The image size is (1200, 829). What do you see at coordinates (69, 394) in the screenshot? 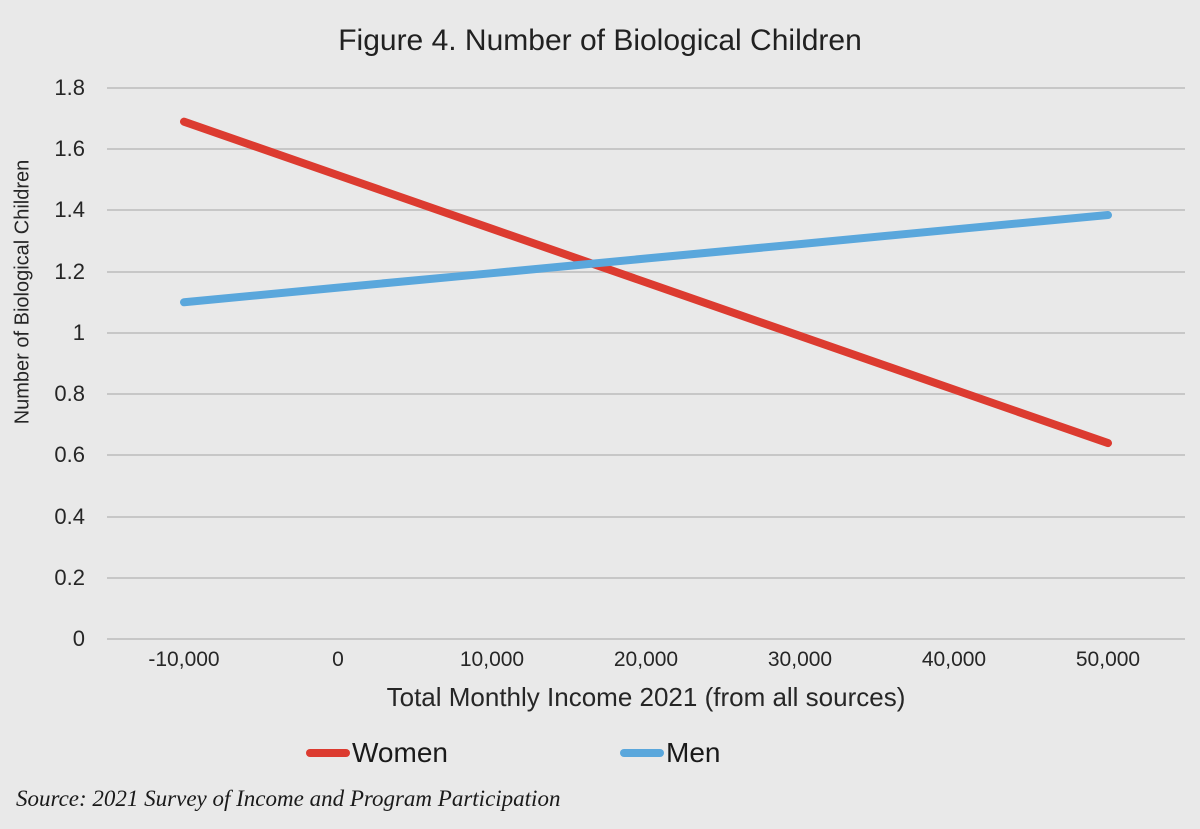
I see `y-tick-label: 0.8` at bounding box center [69, 394].